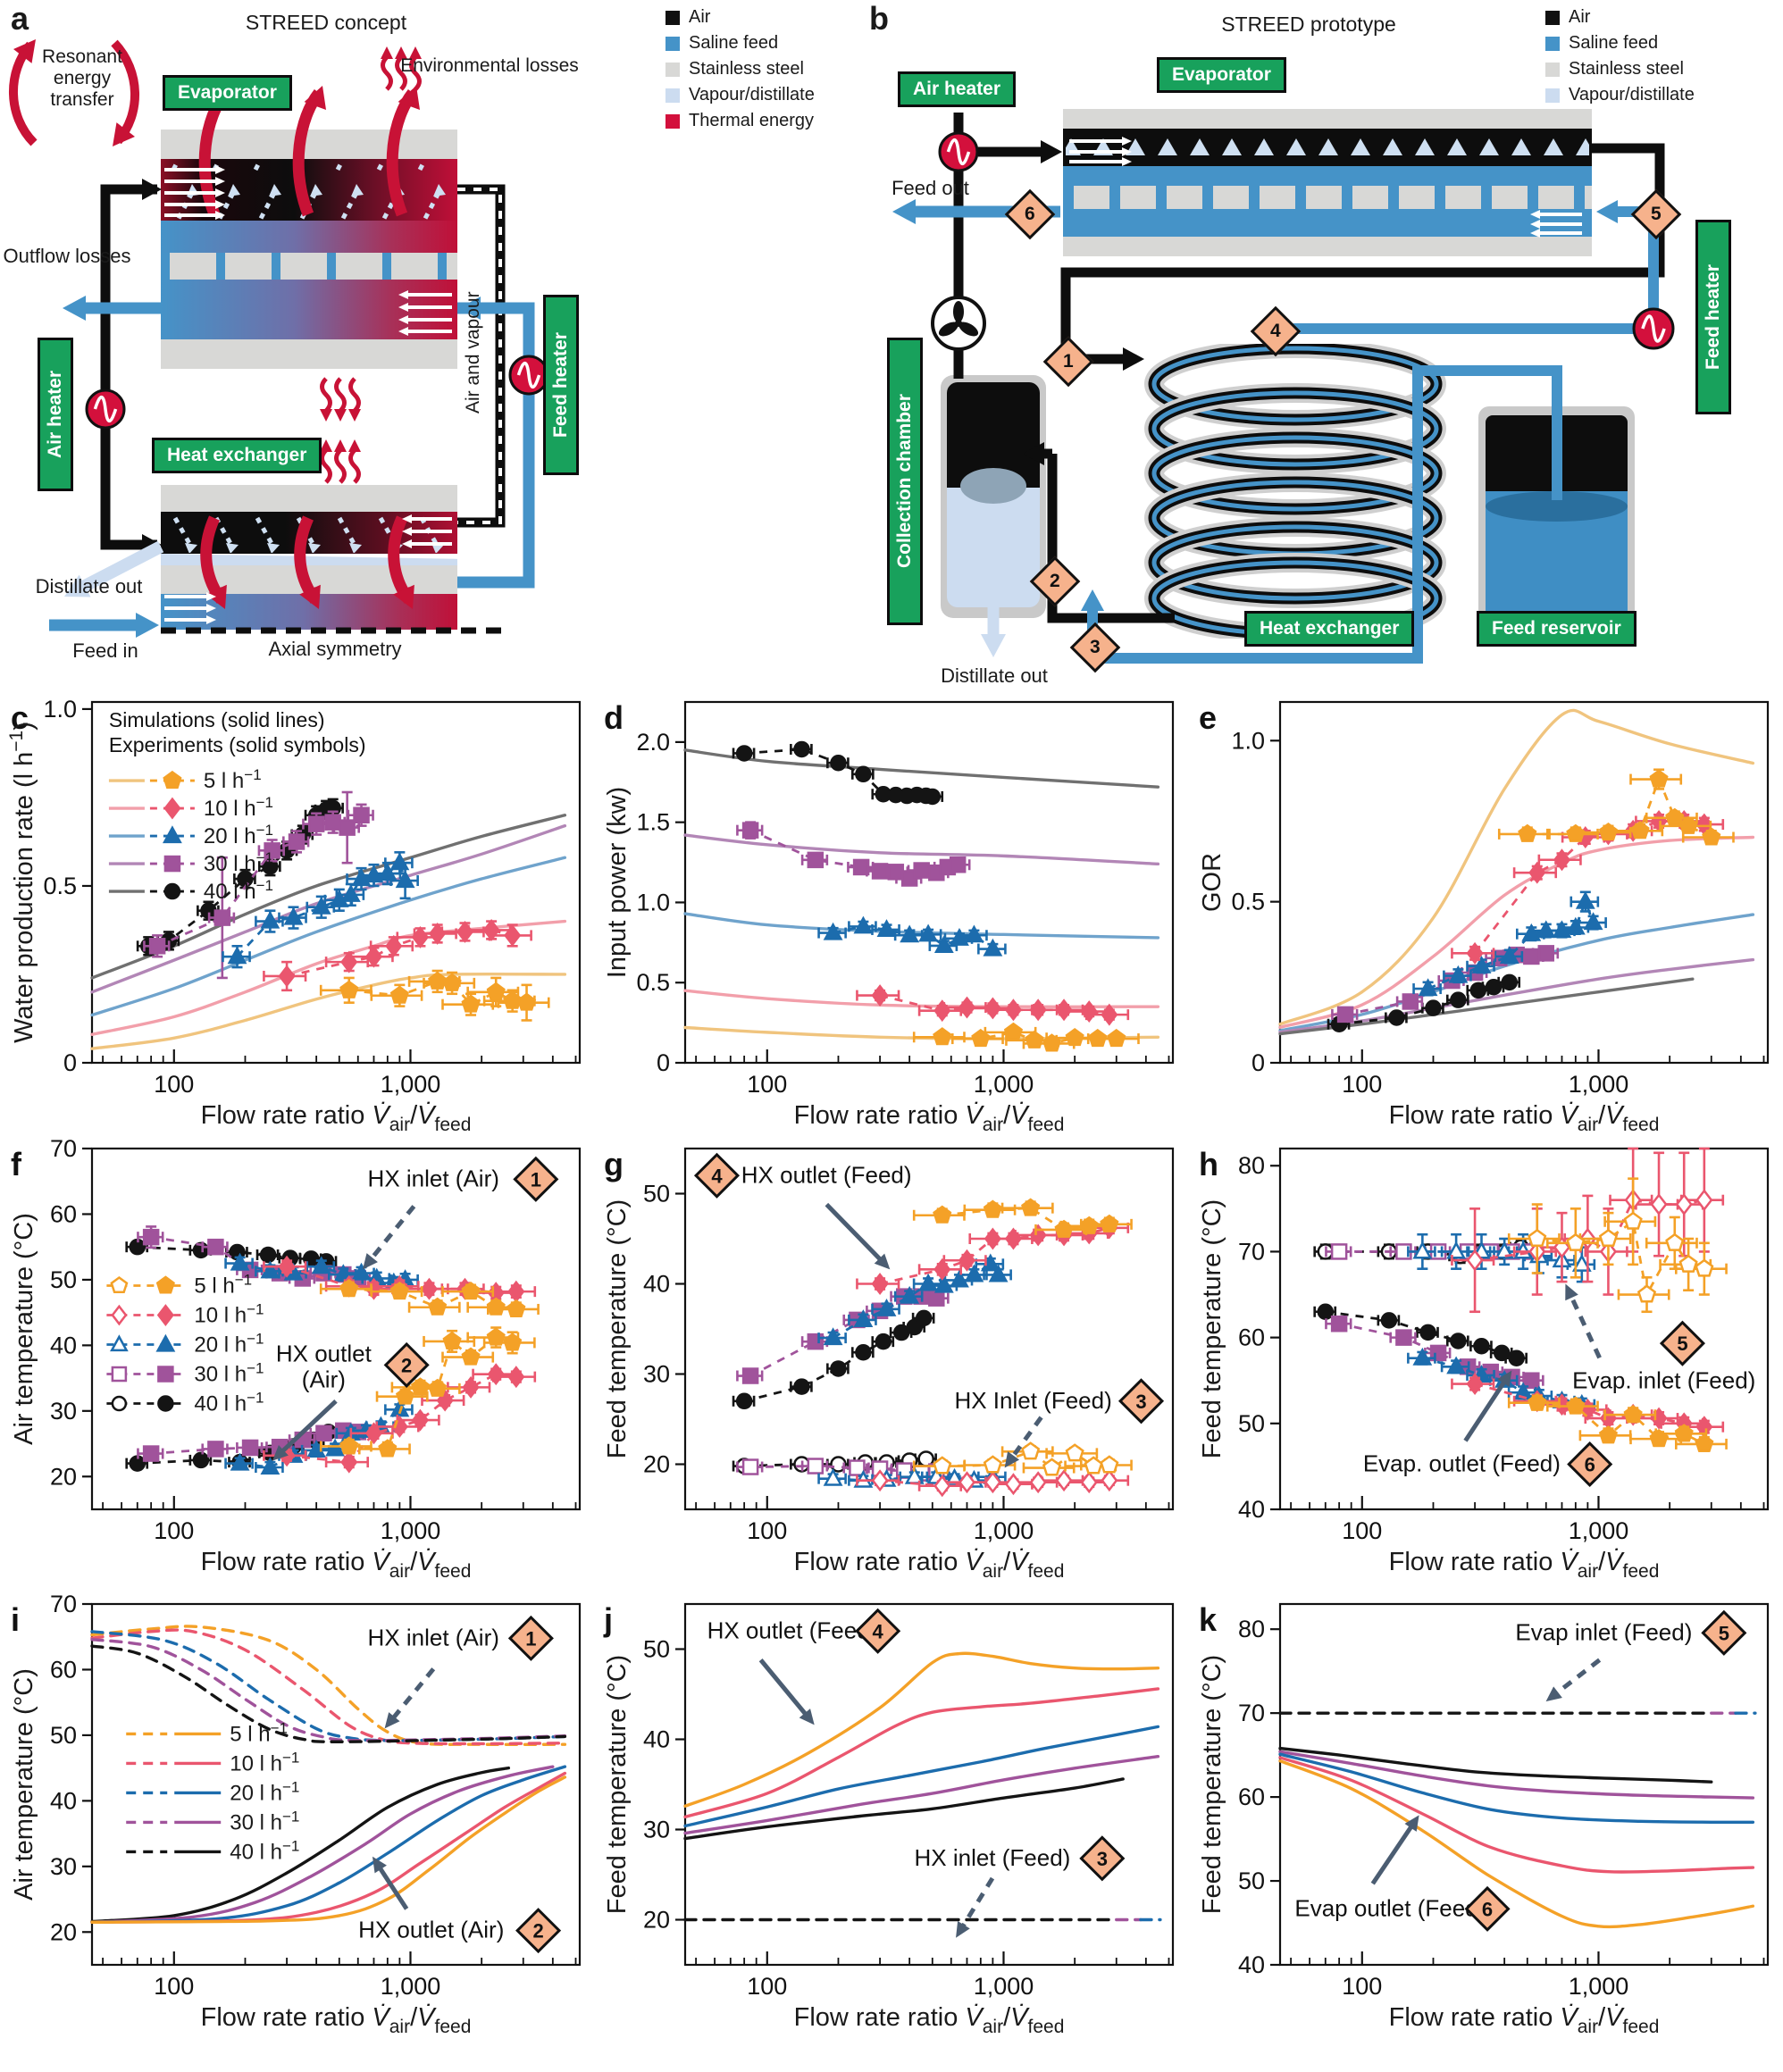 The image size is (1783, 2072). Describe the element at coordinates (608, 1619) in the screenshot. I see `svg-text: j` at that location.